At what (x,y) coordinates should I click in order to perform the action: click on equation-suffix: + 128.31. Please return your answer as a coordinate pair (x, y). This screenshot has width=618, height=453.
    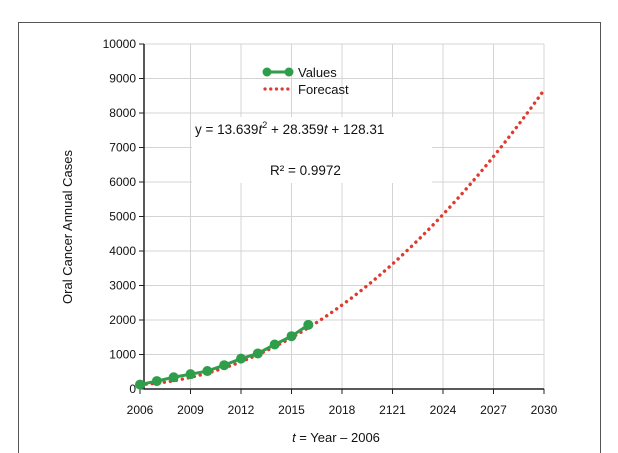
    Looking at the image, I should click on (356, 129).